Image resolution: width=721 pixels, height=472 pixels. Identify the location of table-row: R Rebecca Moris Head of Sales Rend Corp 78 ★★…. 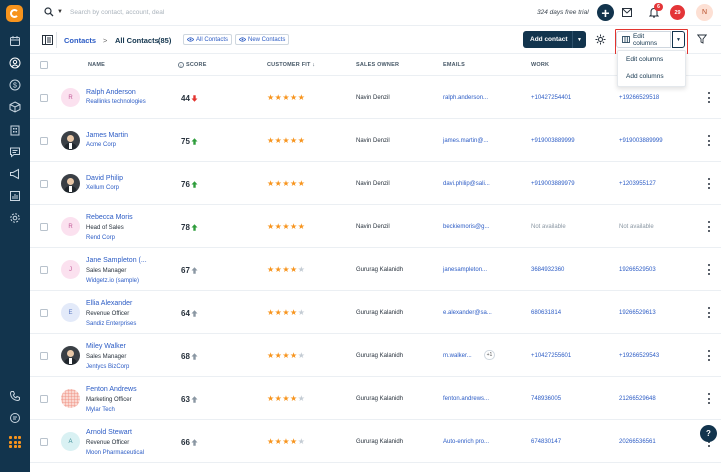
(375, 226).